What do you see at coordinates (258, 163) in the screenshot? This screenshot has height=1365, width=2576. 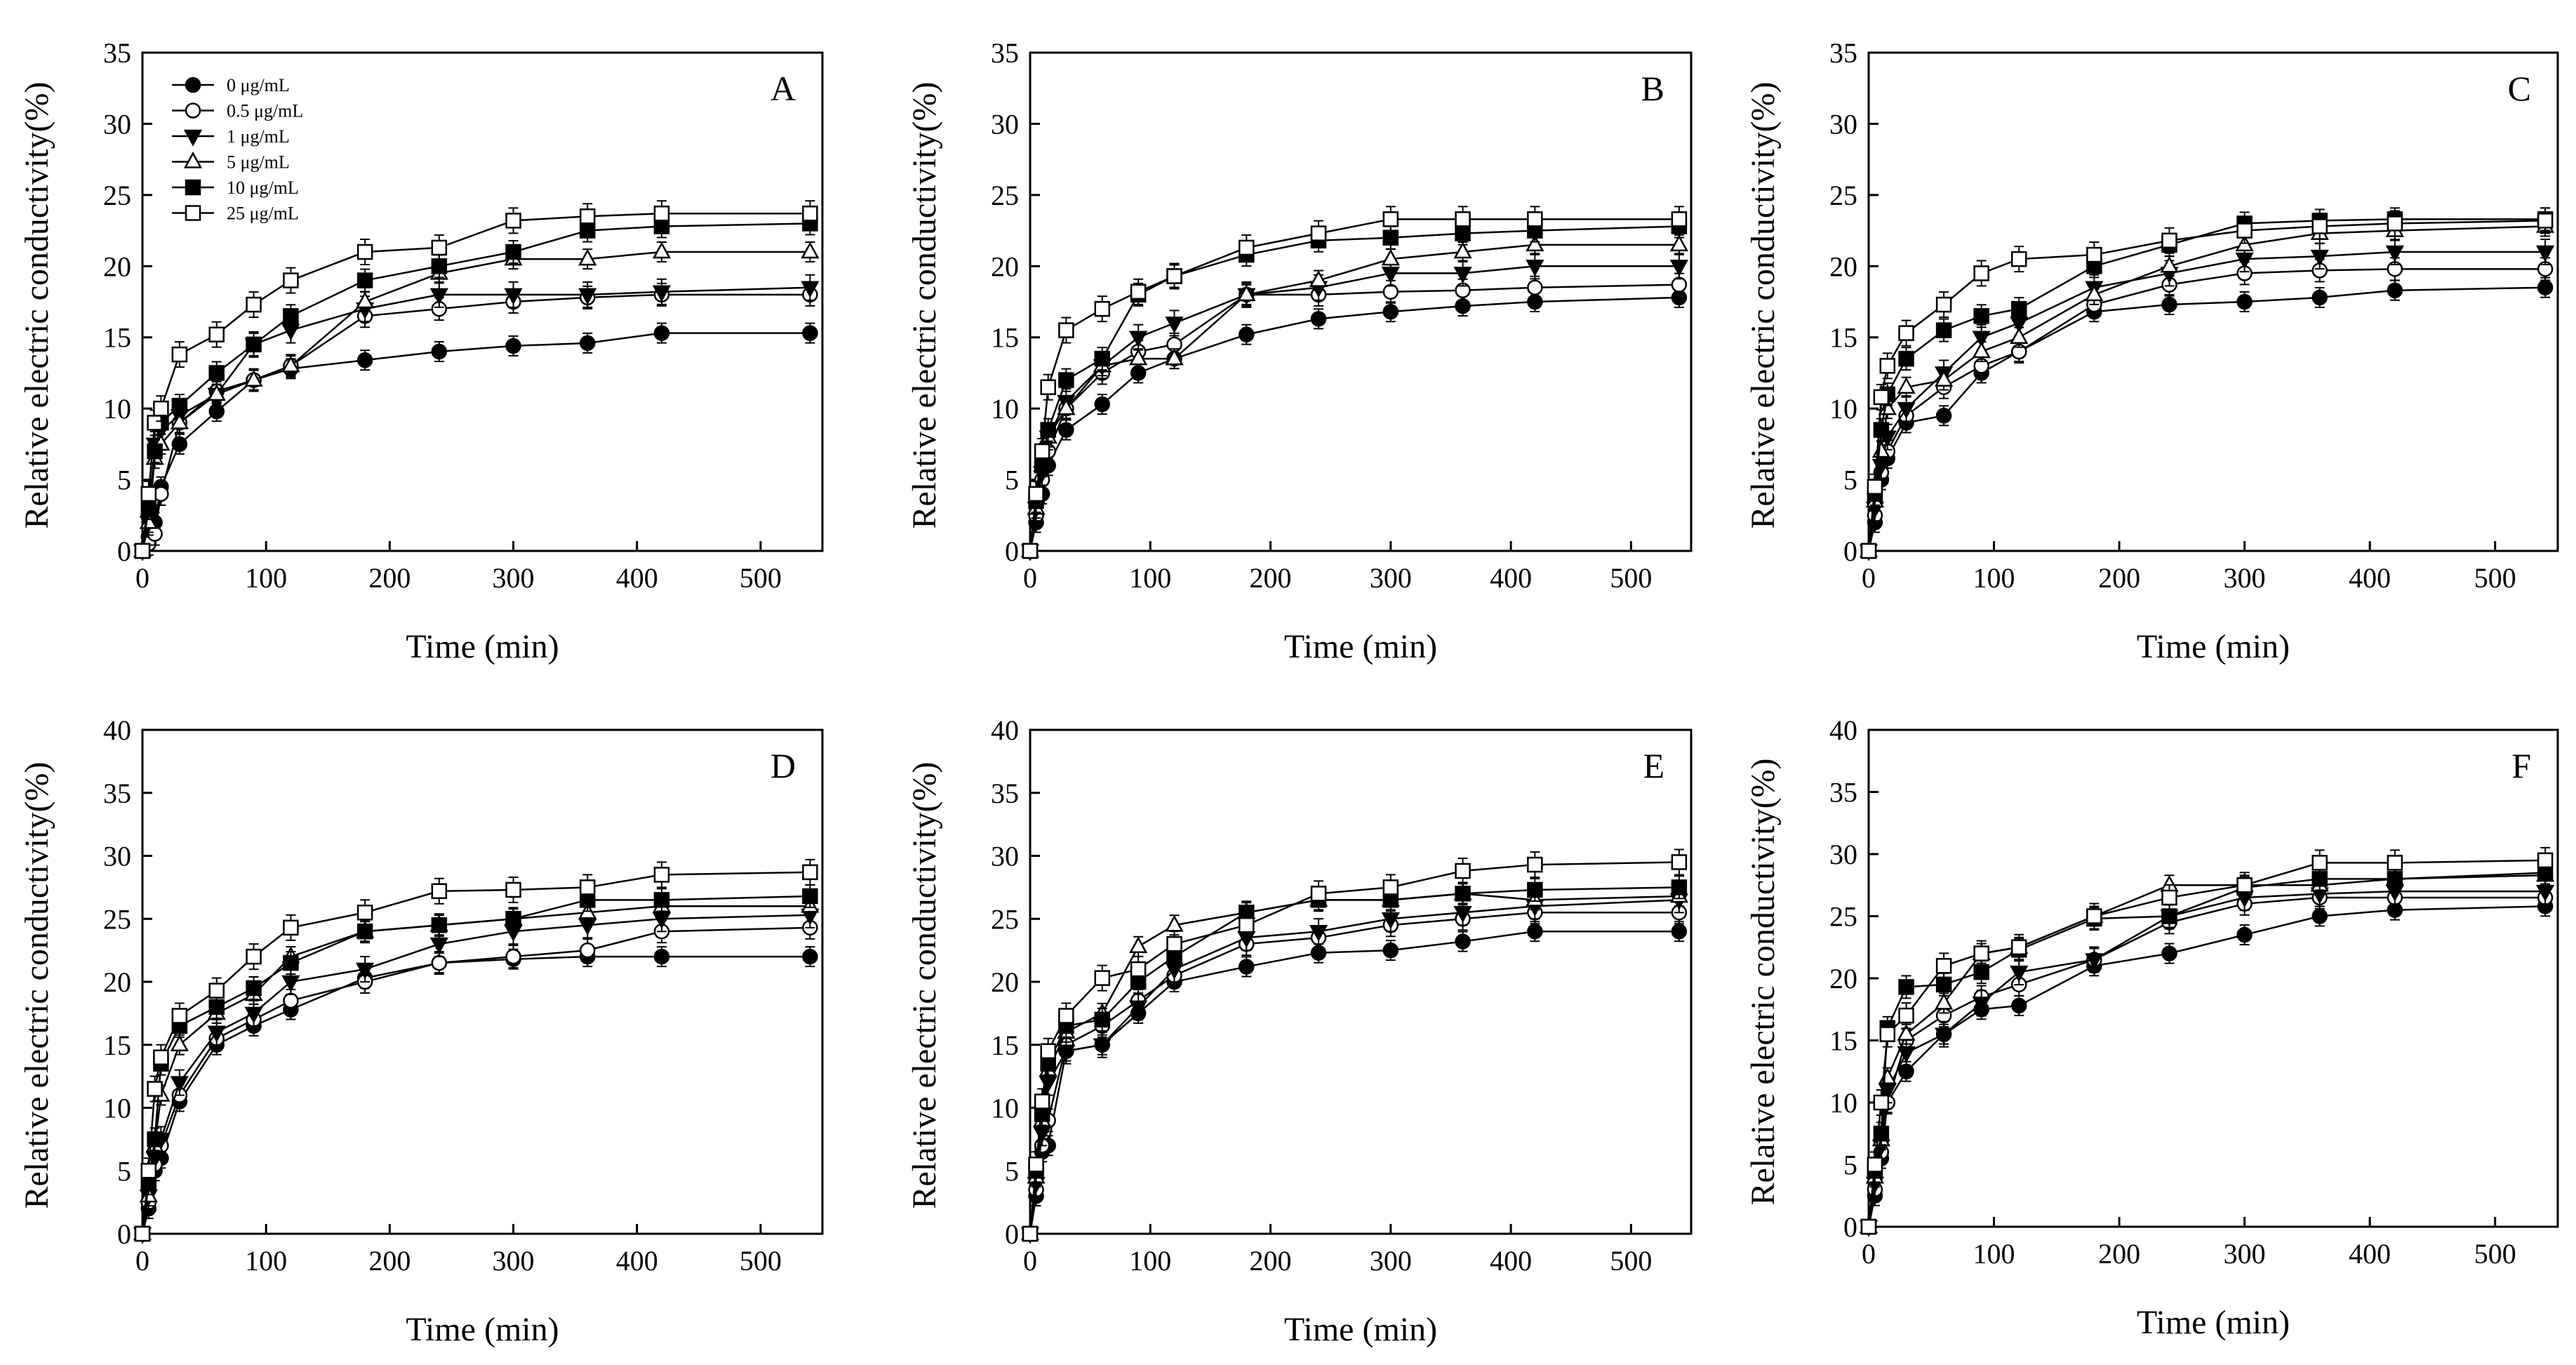 I see `legend-entry: 5 μg/mL` at bounding box center [258, 163].